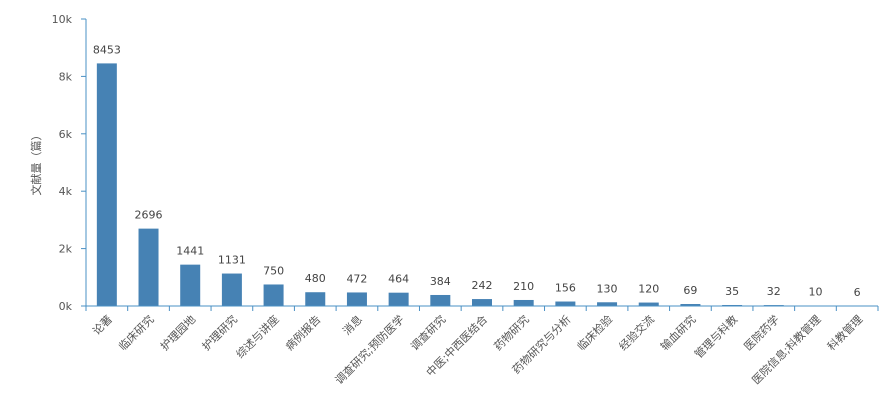 The image size is (893, 419). I want to click on bar-value-label: 472, so click(356, 278).